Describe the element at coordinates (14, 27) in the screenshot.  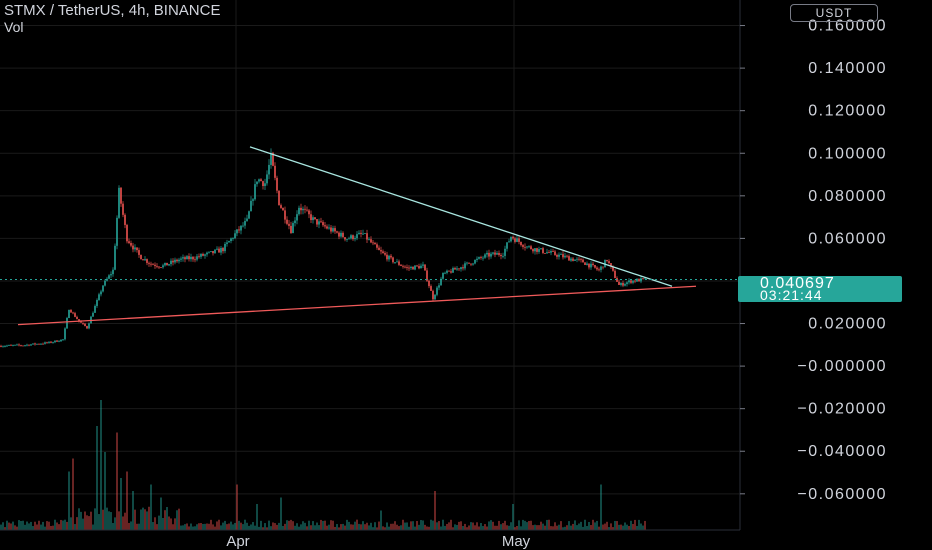
I see `volume-label: Vol` at that location.